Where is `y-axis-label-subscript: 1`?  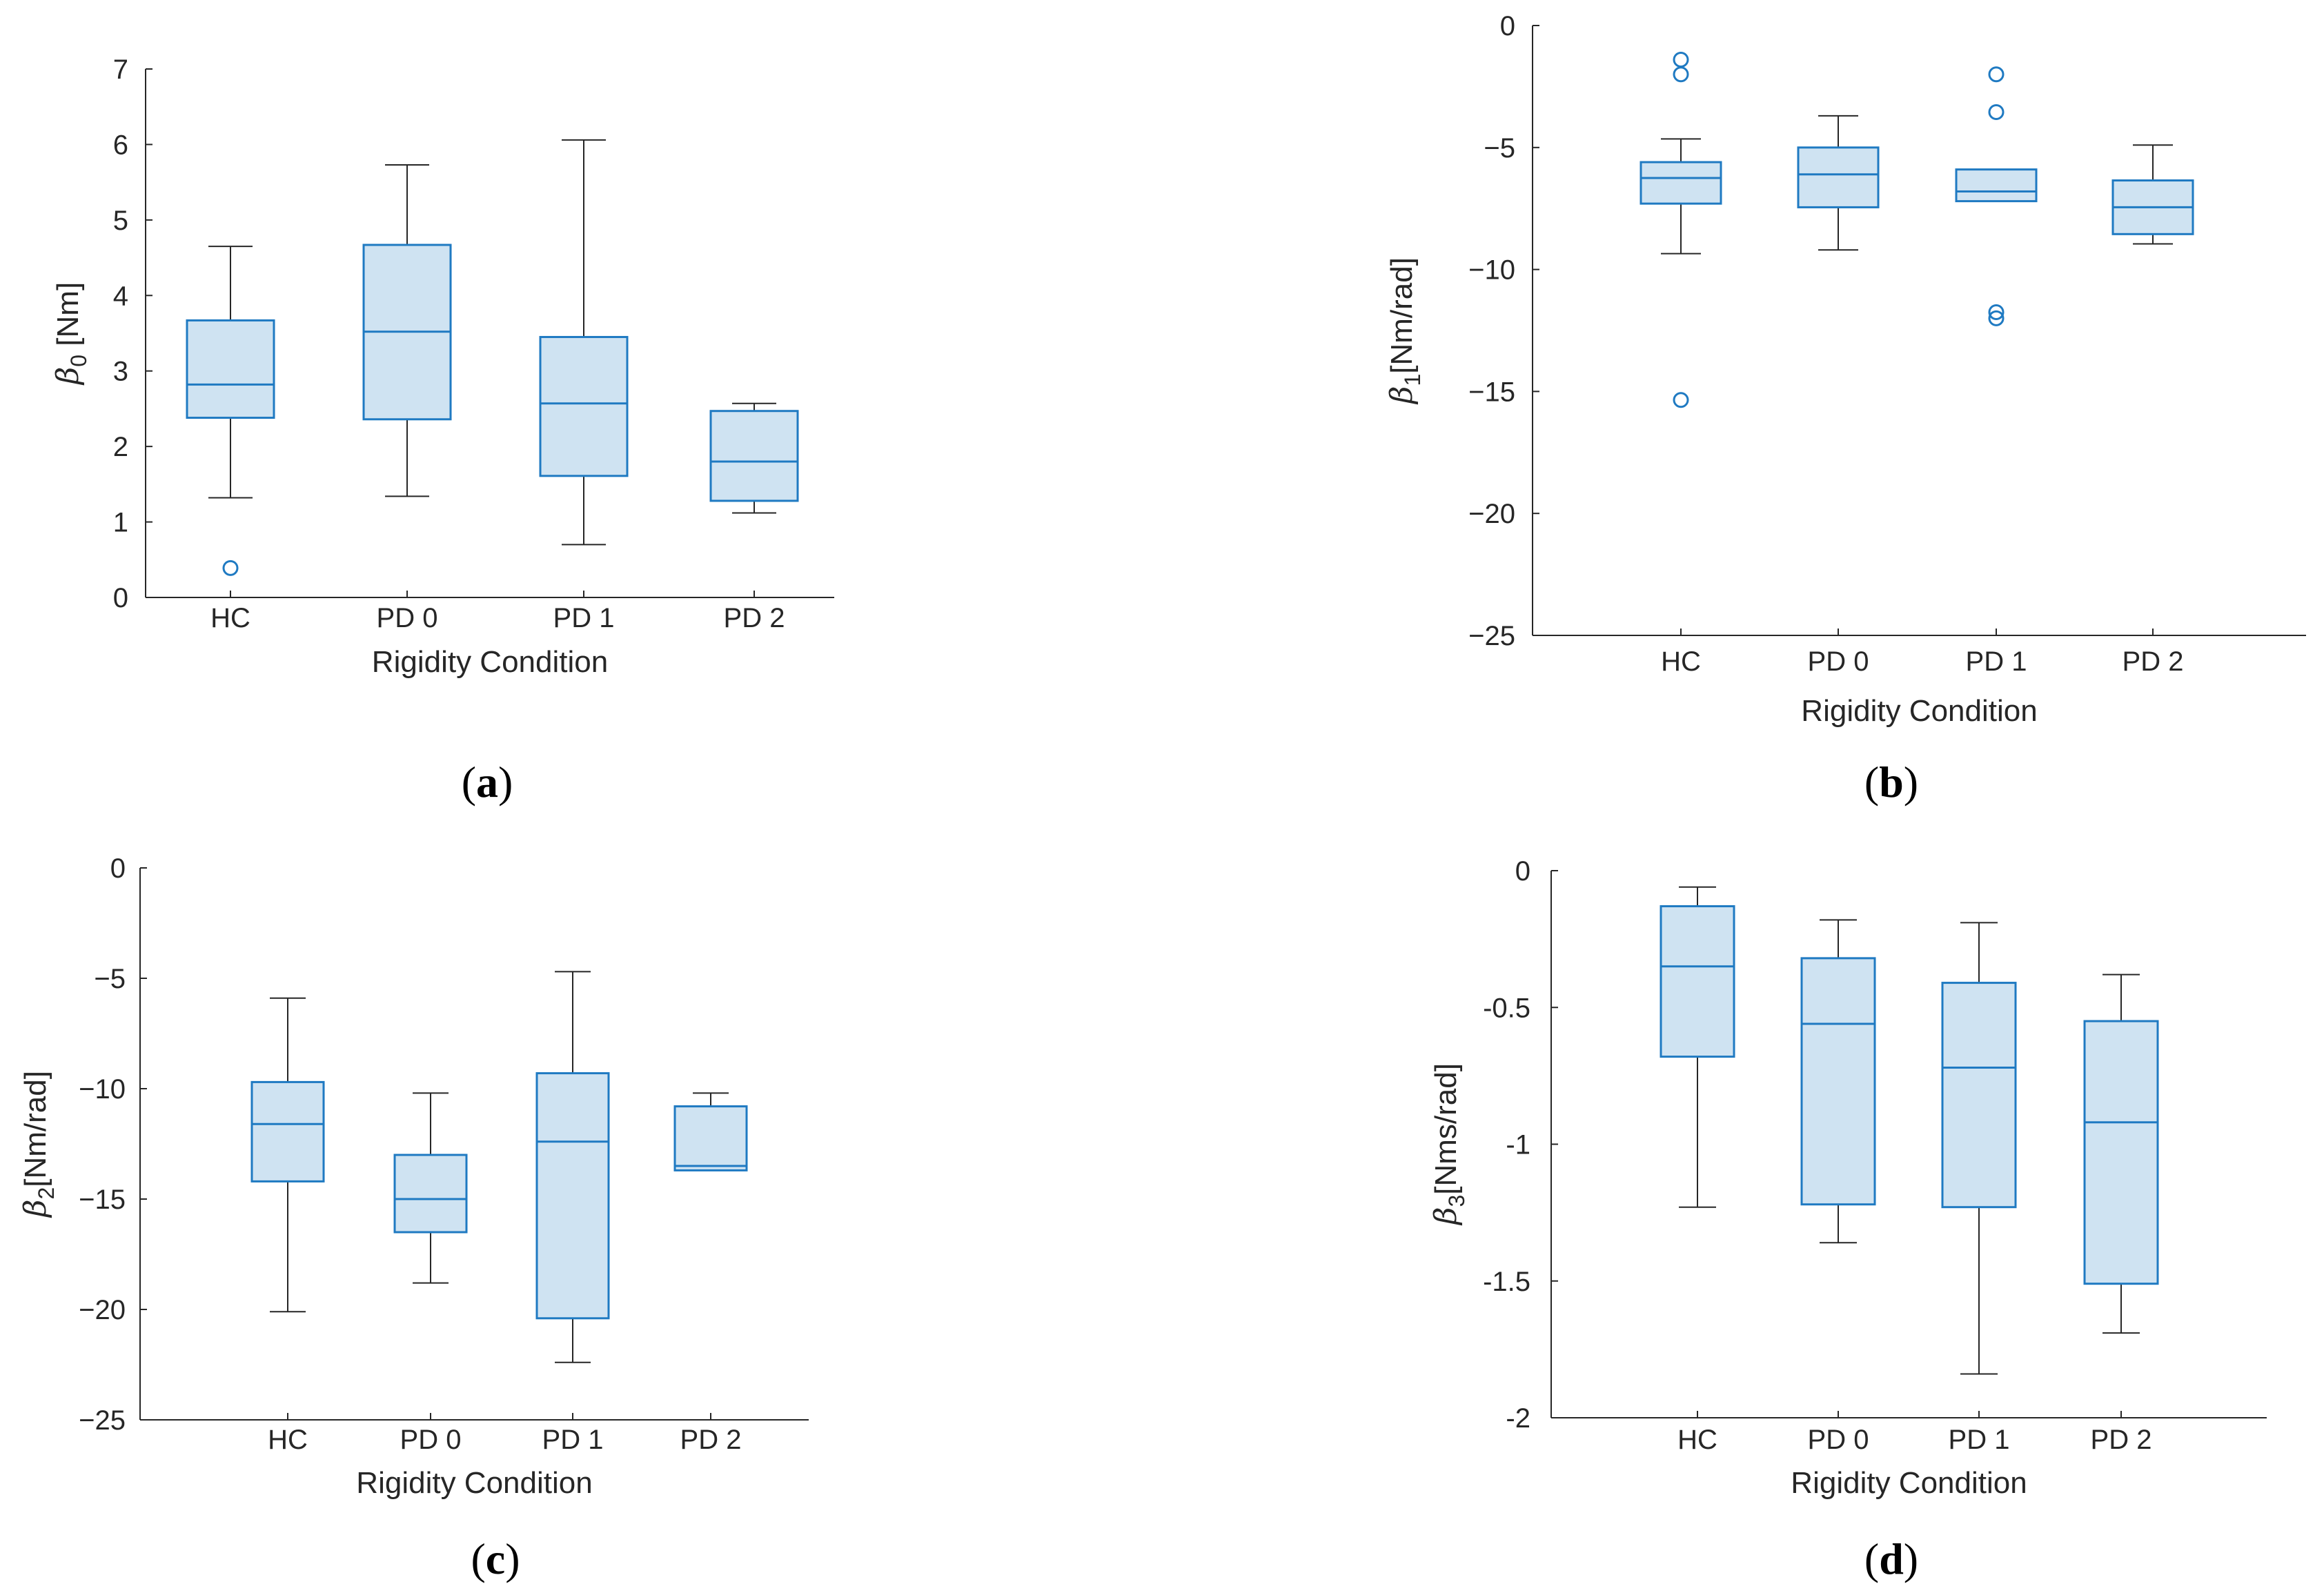
y-axis-label-subscript: 1 is located at coordinates (1412, 380).